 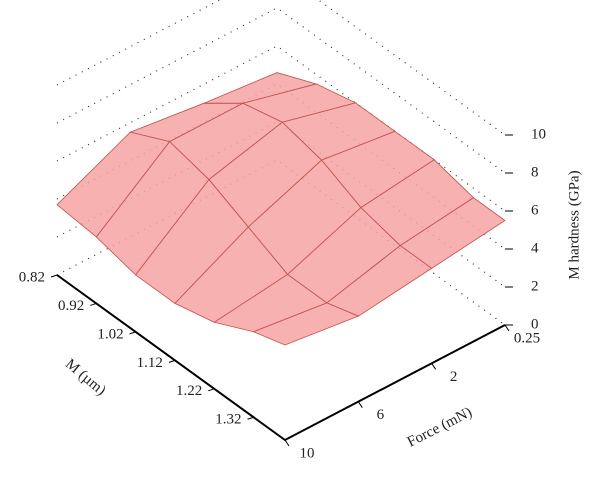 What do you see at coordinates (381, 415) in the screenshot?
I see `y-tick-label: 6` at bounding box center [381, 415].